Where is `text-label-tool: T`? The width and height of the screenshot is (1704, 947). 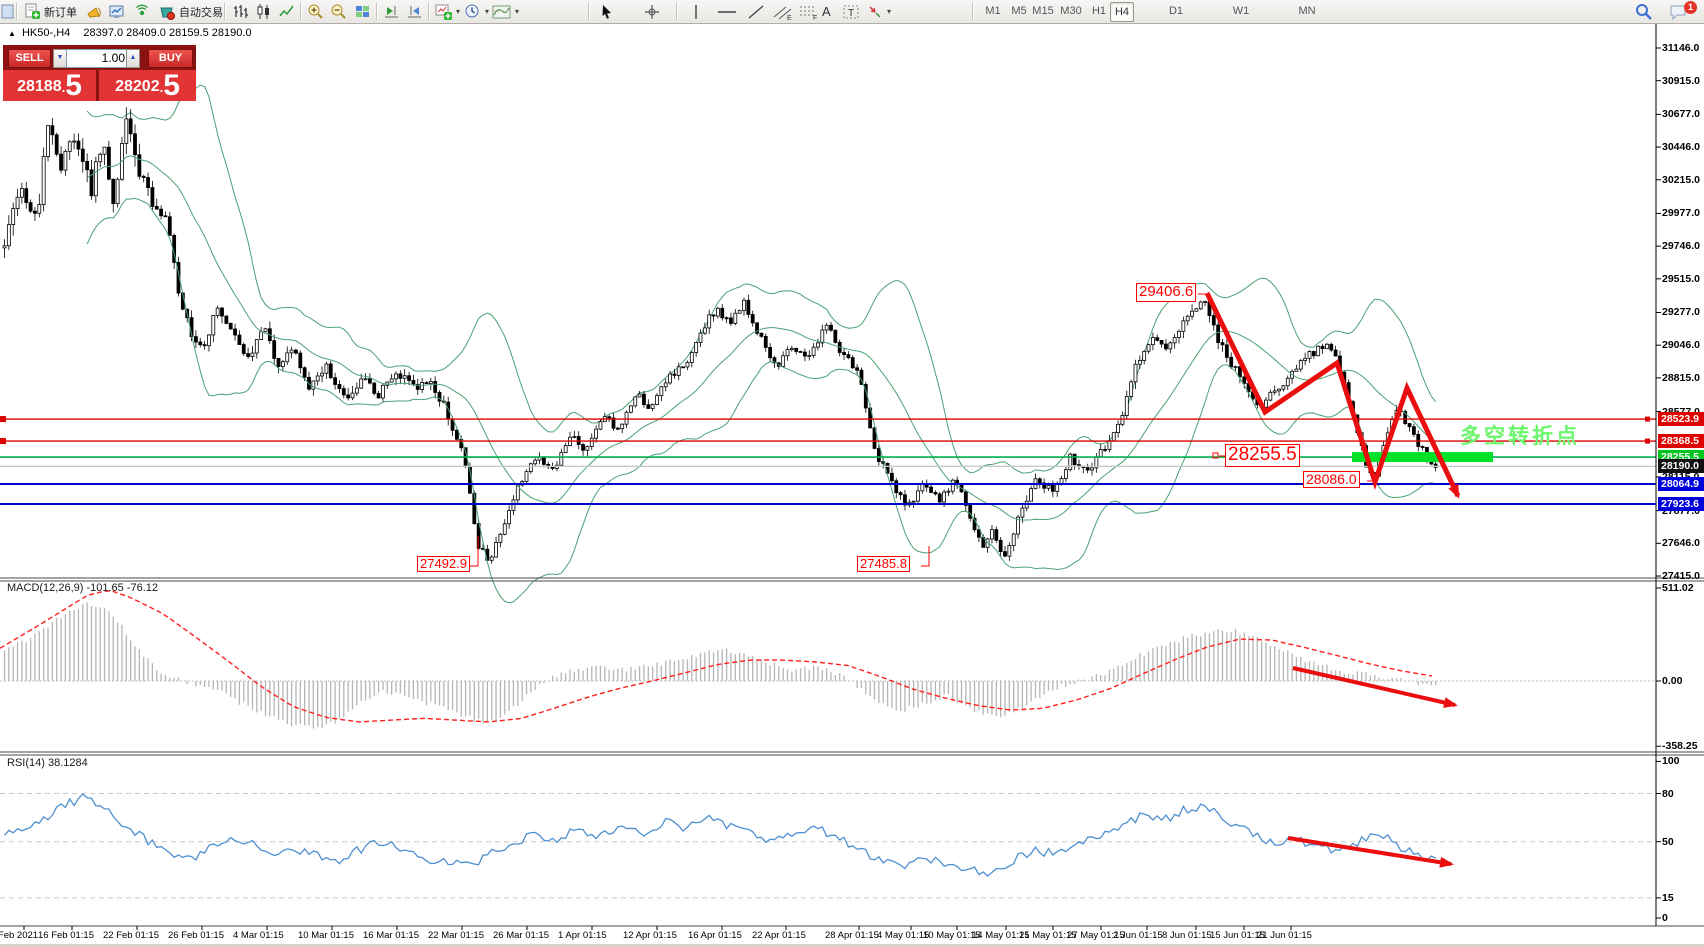 text-label-tool: T is located at coordinates (852, 11).